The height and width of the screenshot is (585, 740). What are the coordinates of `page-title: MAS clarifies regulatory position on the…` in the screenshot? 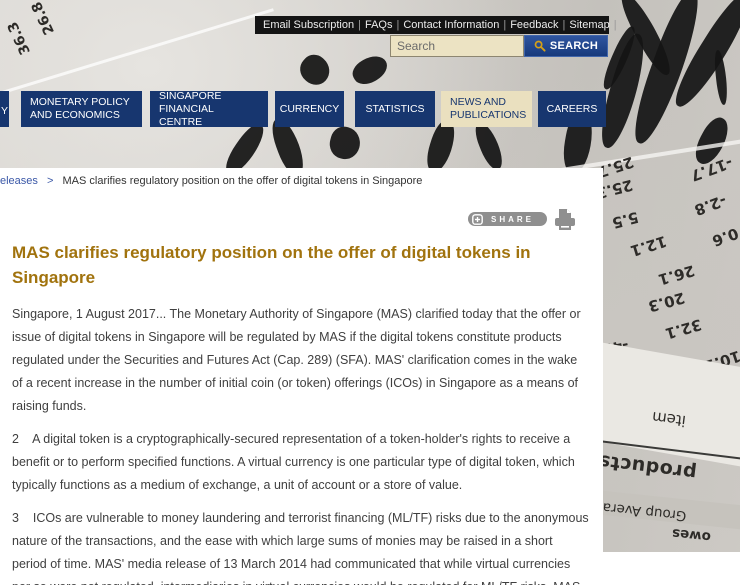 It's located at (271, 265).